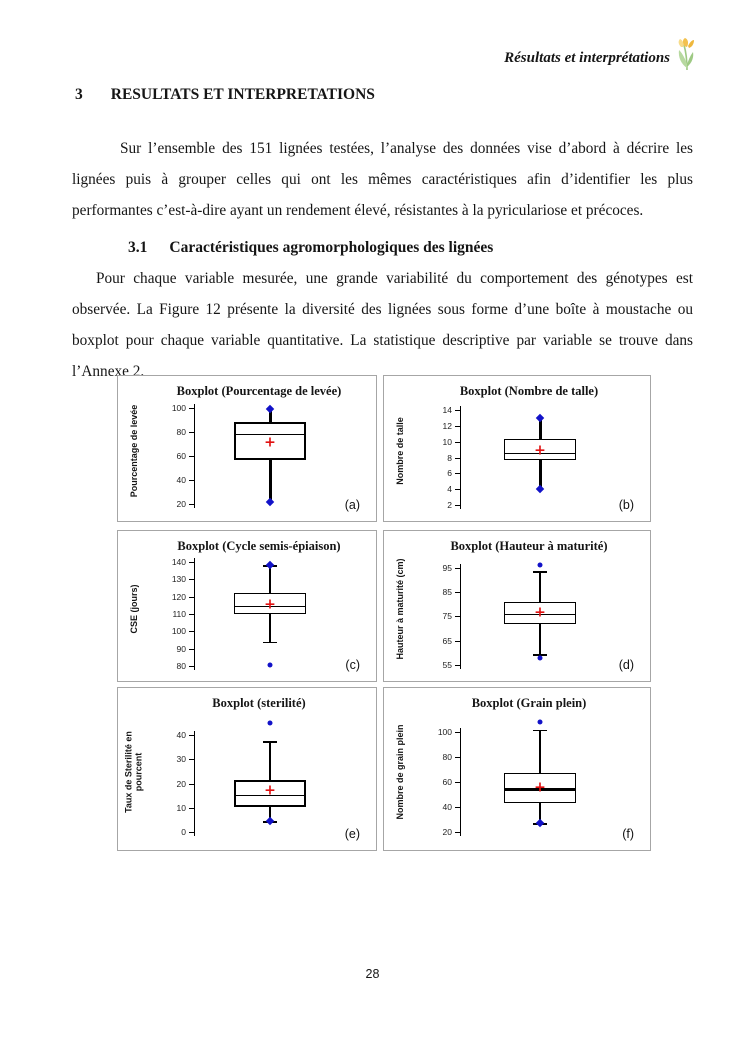 The width and height of the screenshot is (745, 1053). I want to click on plot-area: 55 65 75 85 95 +, so click(531, 614).